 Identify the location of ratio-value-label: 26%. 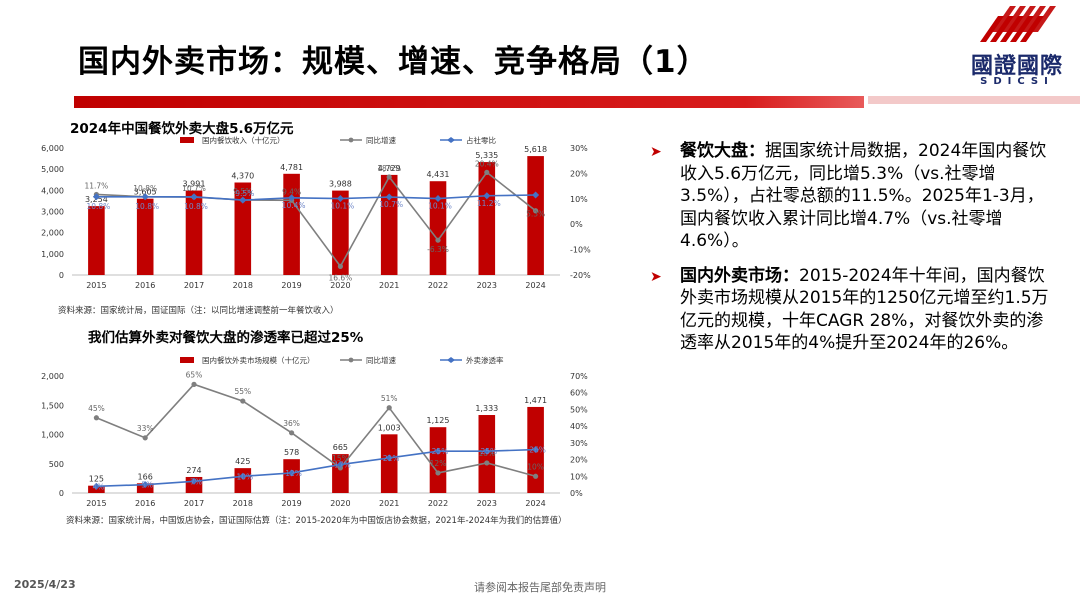
(537, 450).